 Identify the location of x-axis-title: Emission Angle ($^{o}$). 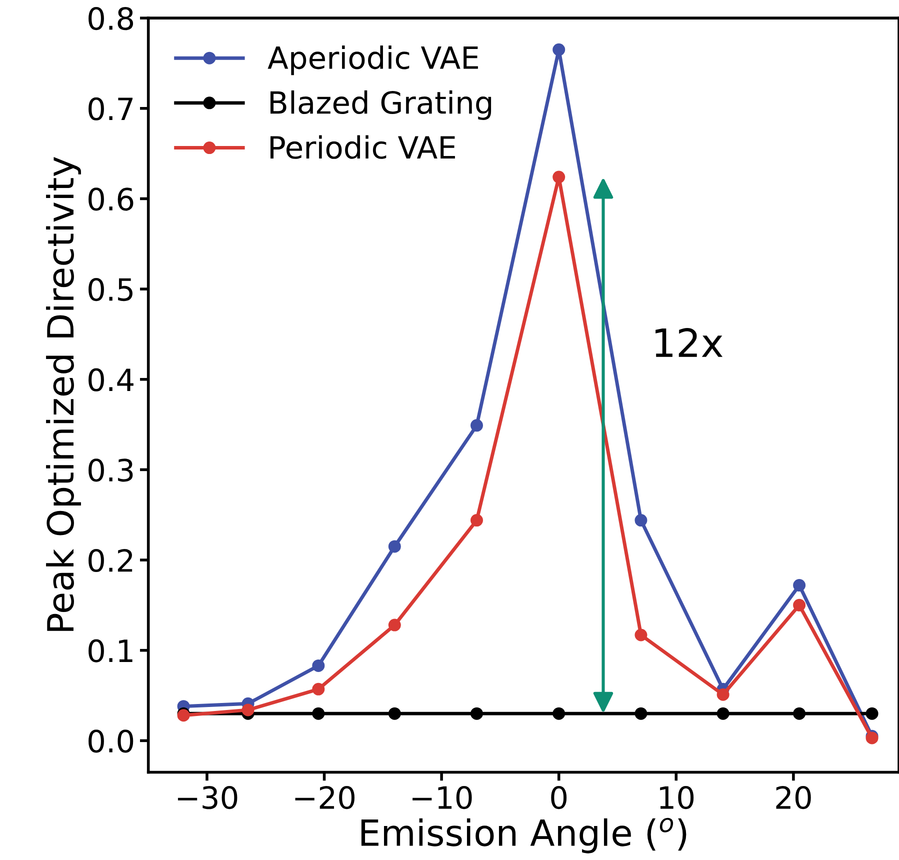
(523, 836).